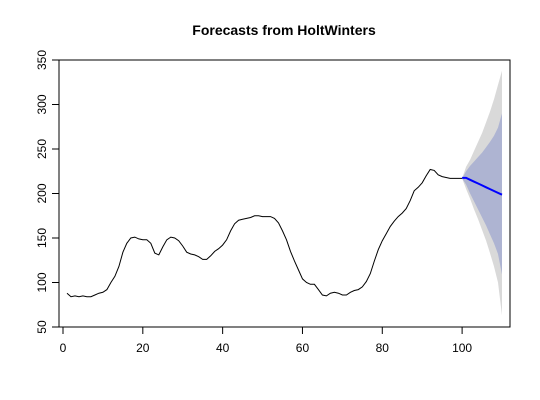 The width and height of the screenshot is (540, 400). What do you see at coordinates (284, 30) in the screenshot?
I see `chart-title: Forecasts from HoltWinters` at bounding box center [284, 30].